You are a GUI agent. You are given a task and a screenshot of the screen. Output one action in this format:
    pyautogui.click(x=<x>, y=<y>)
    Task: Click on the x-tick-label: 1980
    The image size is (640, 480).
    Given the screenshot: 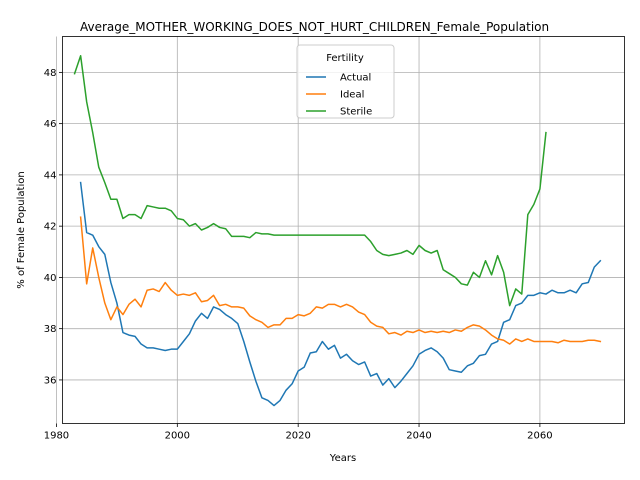 What is the action you would take?
    pyautogui.click(x=56, y=436)
    